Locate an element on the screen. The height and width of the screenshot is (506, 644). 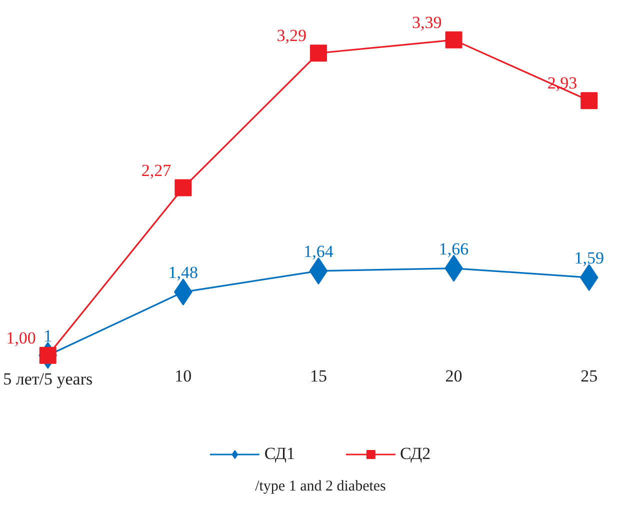
data-label: 2,93 is located at coordinates (562, 83).